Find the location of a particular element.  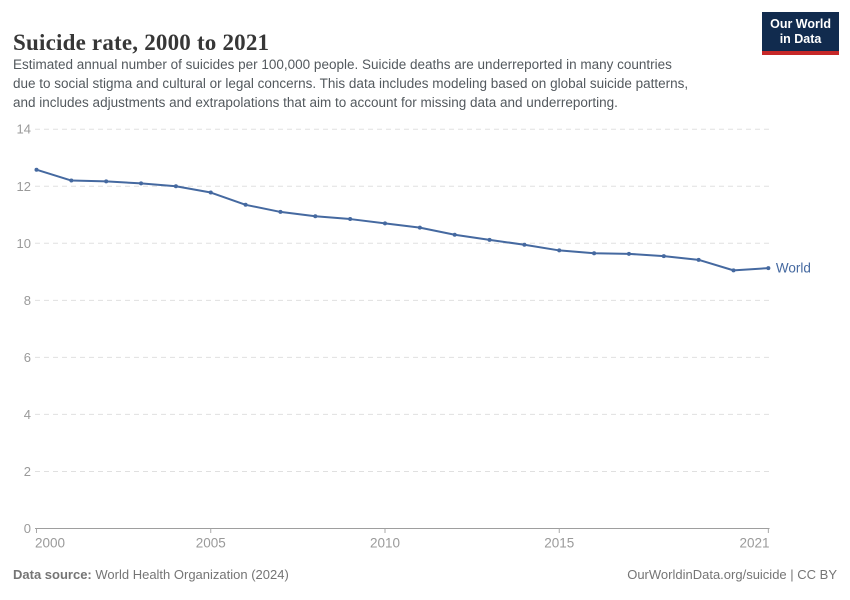

x-axis-label: 2015 is located at coordinates (559, 543).